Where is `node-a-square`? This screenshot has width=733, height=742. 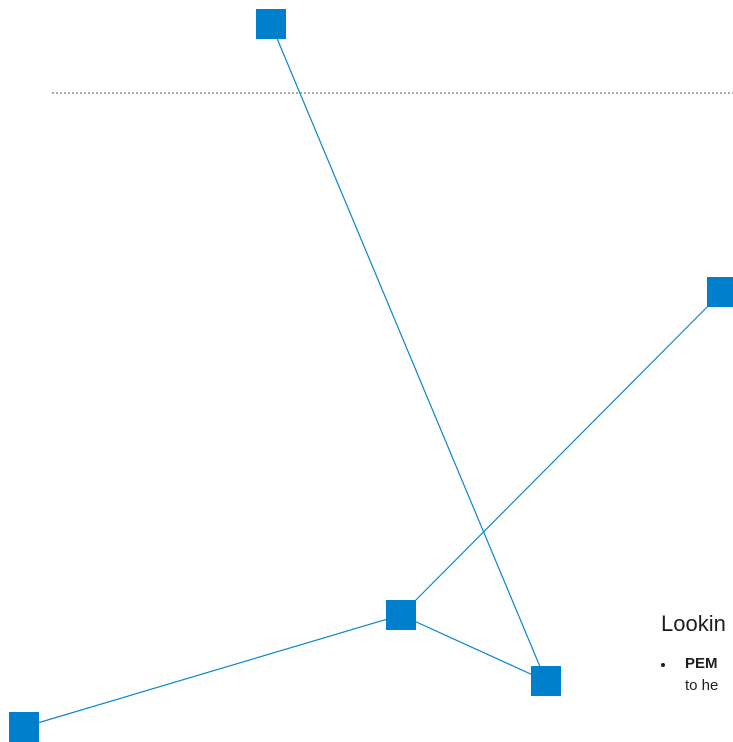 node-a-square is located at coordinates (271, 24).